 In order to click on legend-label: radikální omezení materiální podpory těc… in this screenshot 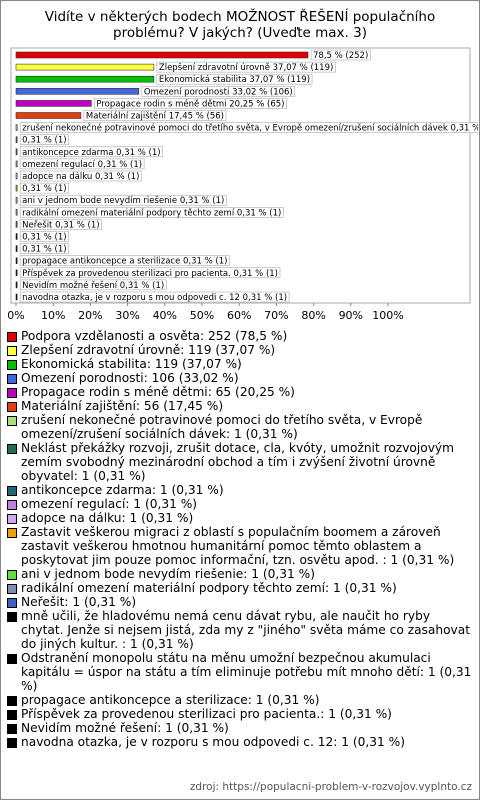, I will do `click(209, 588)`.